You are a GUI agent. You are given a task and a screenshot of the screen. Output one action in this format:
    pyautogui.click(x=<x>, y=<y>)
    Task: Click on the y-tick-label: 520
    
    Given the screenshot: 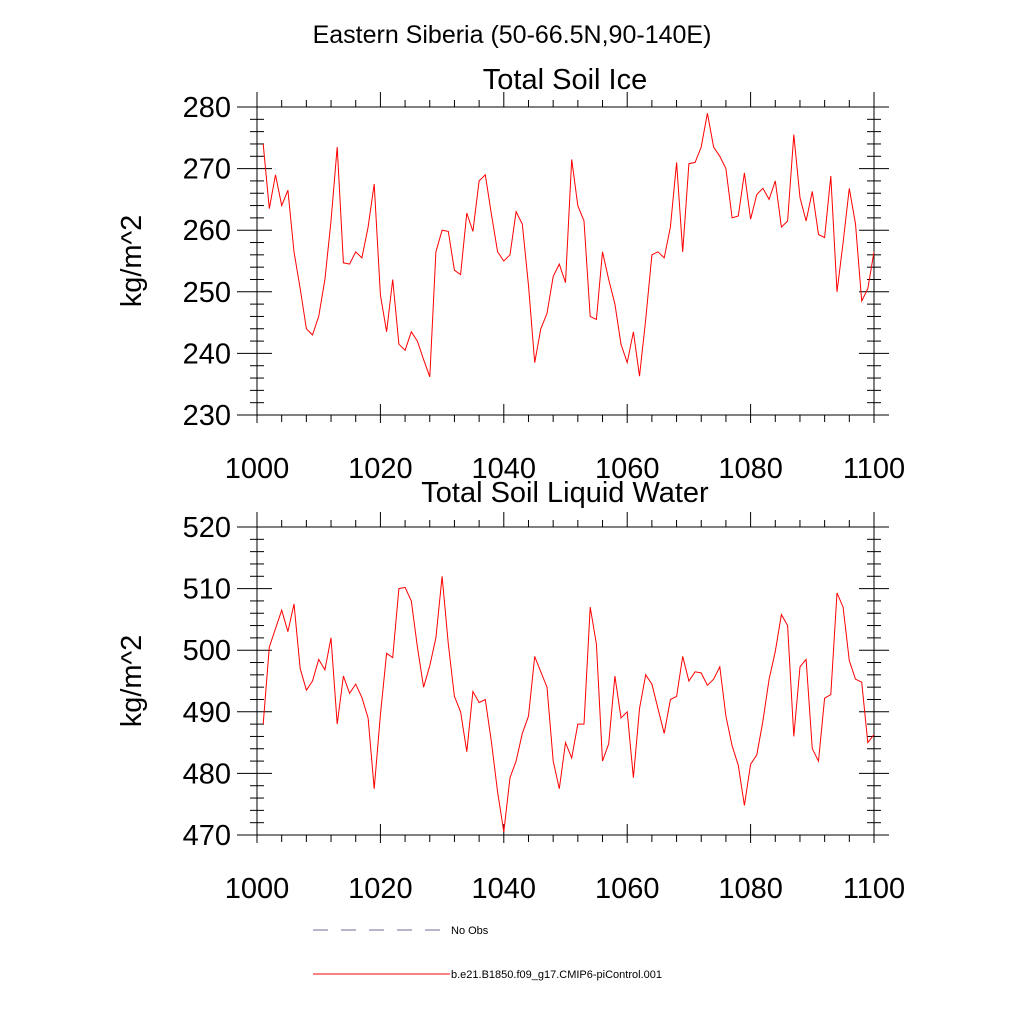 What is the action you would take?
    pyautogui.click(x=207, y=528)
    